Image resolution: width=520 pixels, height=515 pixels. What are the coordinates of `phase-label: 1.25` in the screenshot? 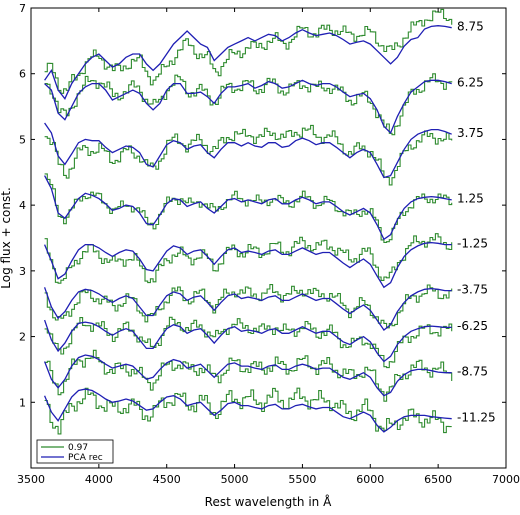 It's located at (470, 199).